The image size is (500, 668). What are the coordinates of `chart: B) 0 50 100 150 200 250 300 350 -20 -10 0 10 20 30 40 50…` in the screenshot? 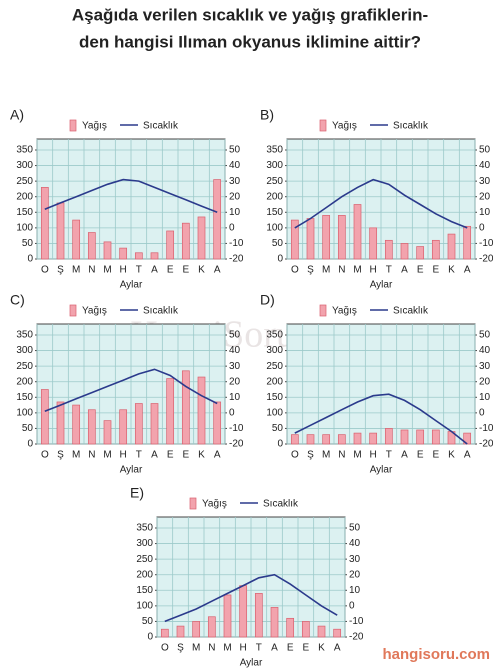 It's located at (377, 199).